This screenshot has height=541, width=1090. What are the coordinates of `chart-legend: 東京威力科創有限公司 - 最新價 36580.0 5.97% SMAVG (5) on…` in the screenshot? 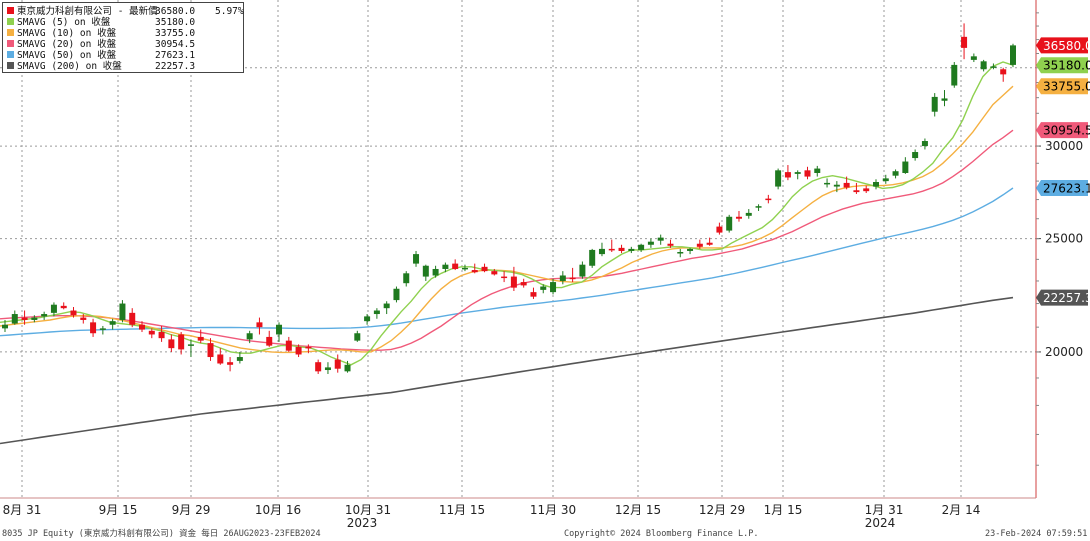 It's located at (123, 37).